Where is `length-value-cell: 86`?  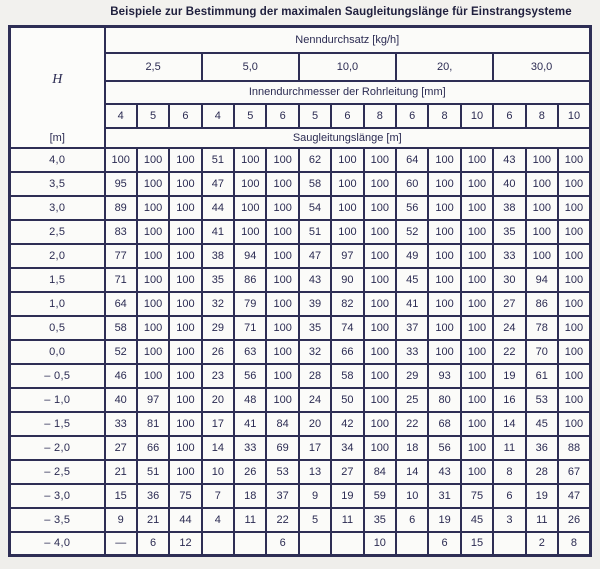
length-value-cell: 86 is located at coordinates (250, 279).